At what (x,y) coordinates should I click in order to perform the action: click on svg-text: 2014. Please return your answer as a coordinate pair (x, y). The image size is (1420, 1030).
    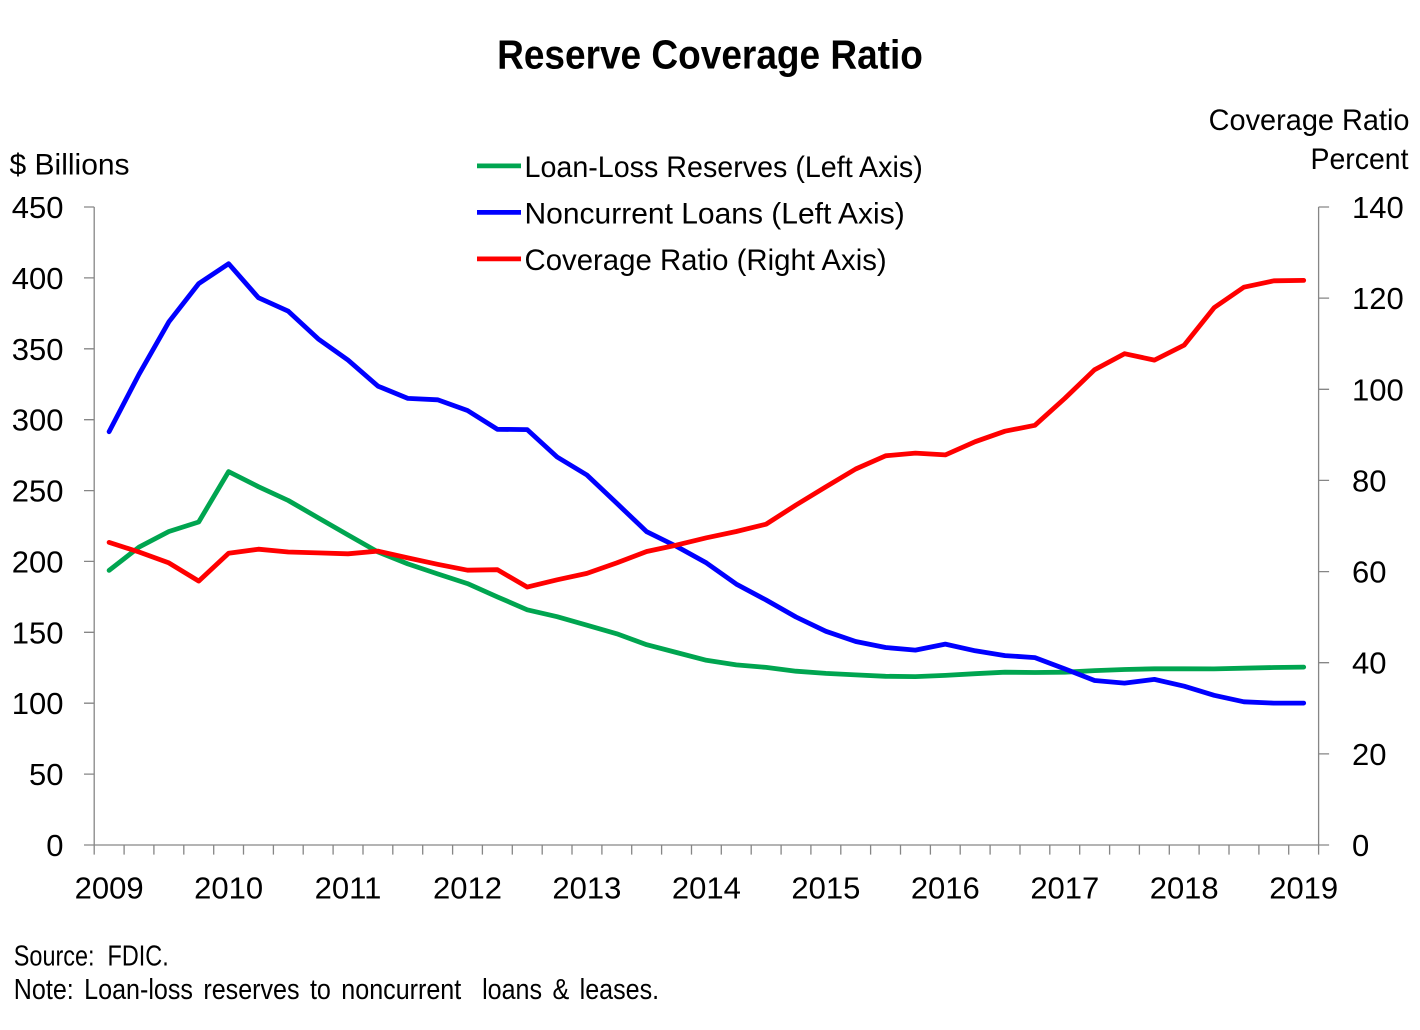
    Looking at the image, I should click on (706, 888).